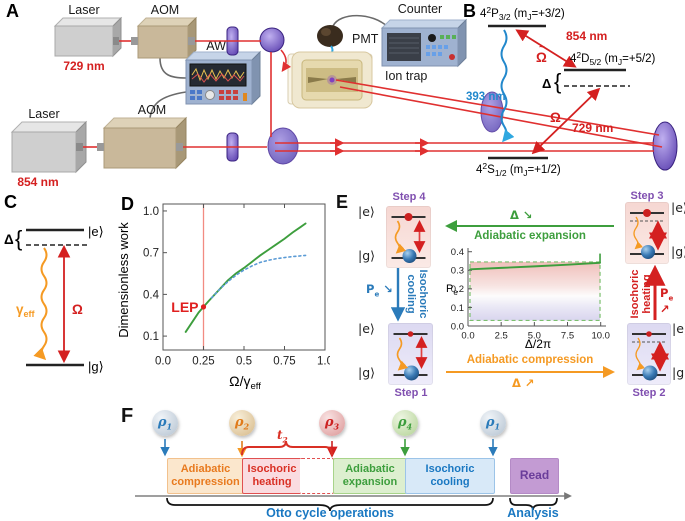 The image size is (685, 521). Describe the element at coordinates (96, 231) in the screenshot. I see `ket-e-label: |e⟩` at that location.